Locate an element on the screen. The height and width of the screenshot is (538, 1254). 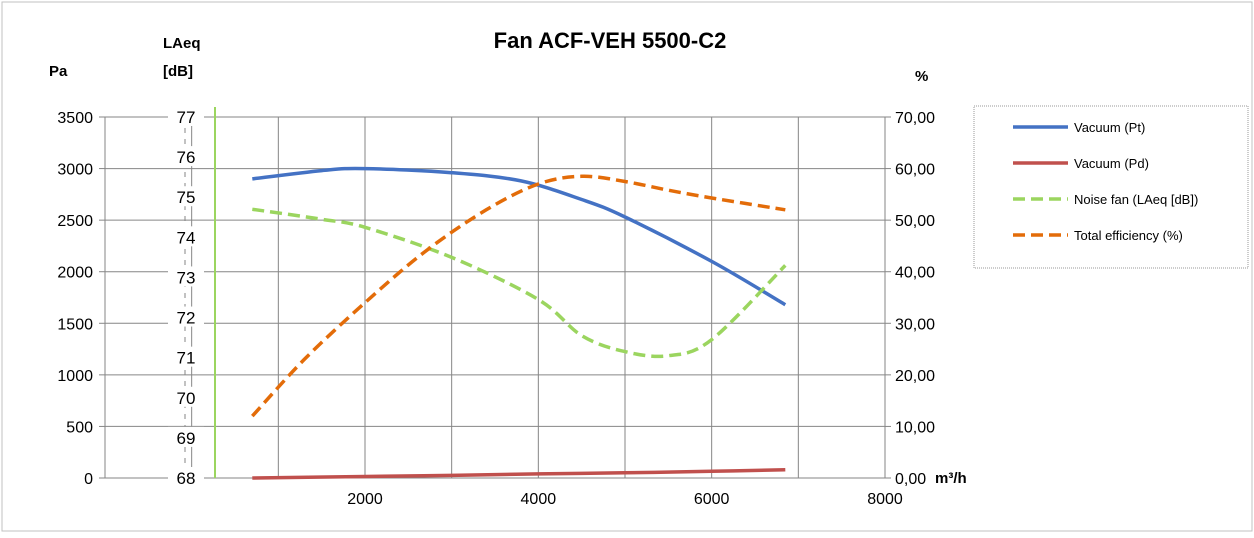
percent-tick-label: 50,00 is located at coordinates (915, 221).